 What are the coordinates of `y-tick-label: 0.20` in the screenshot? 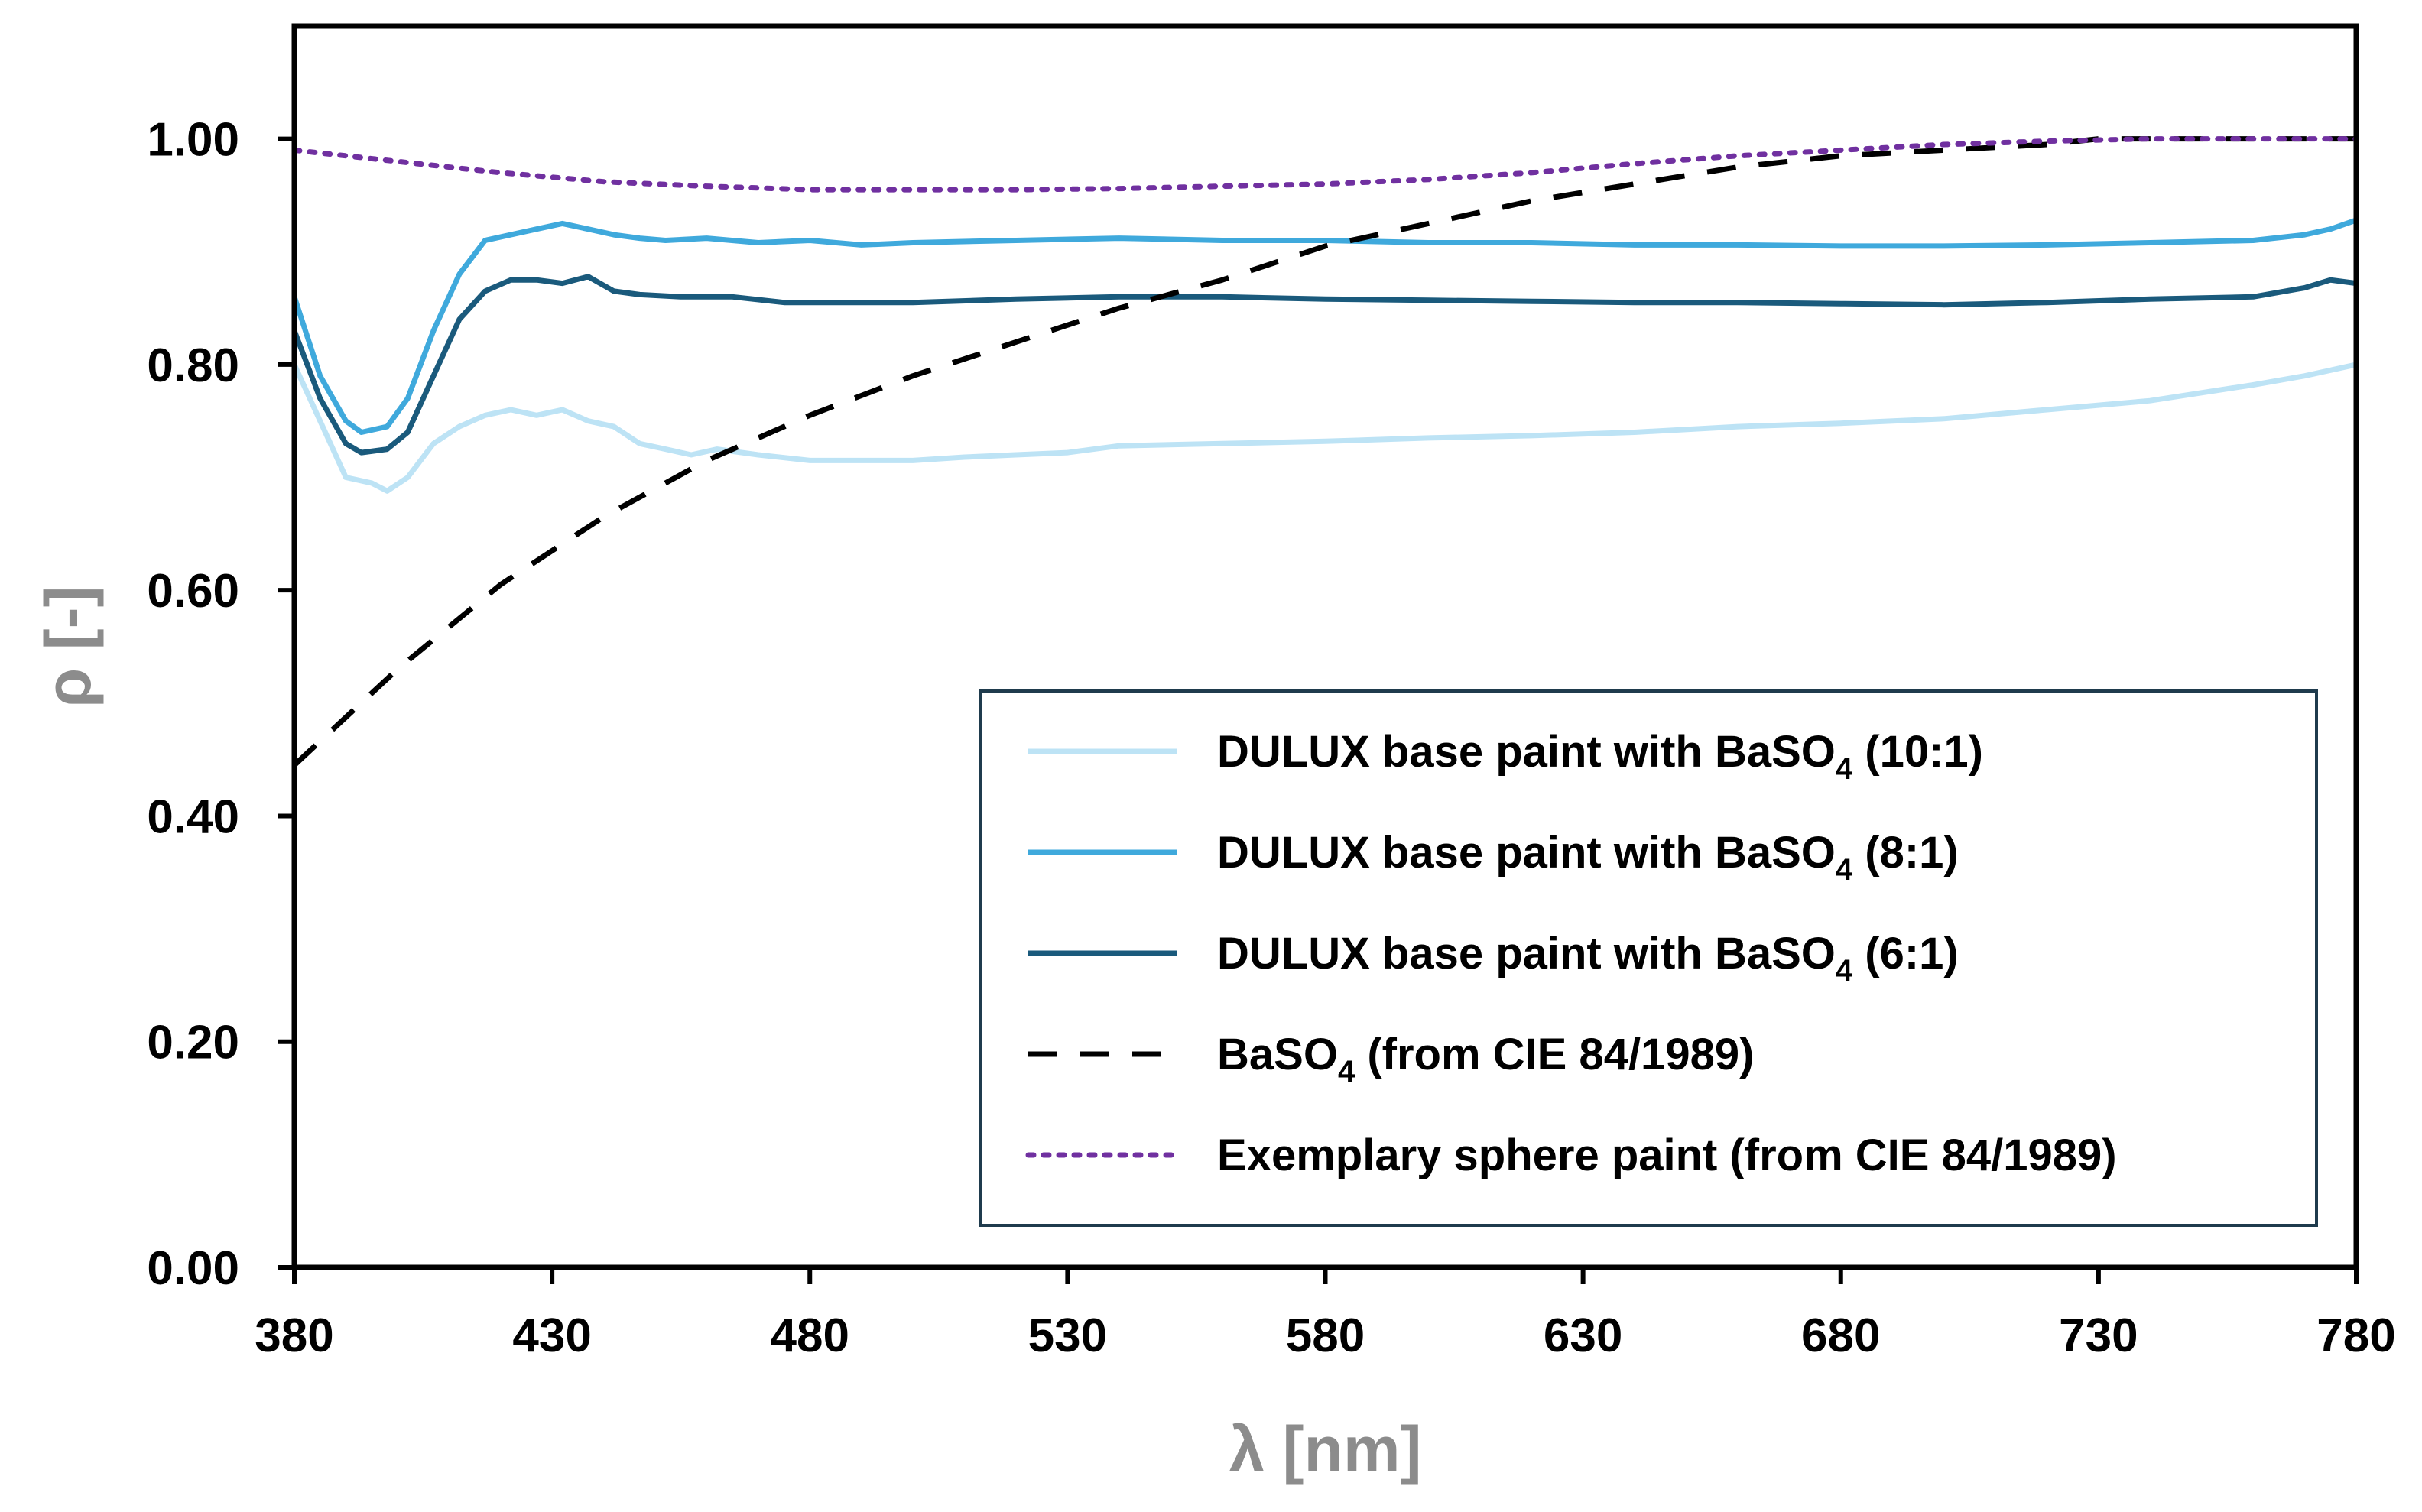 It's located at (193, 1043).